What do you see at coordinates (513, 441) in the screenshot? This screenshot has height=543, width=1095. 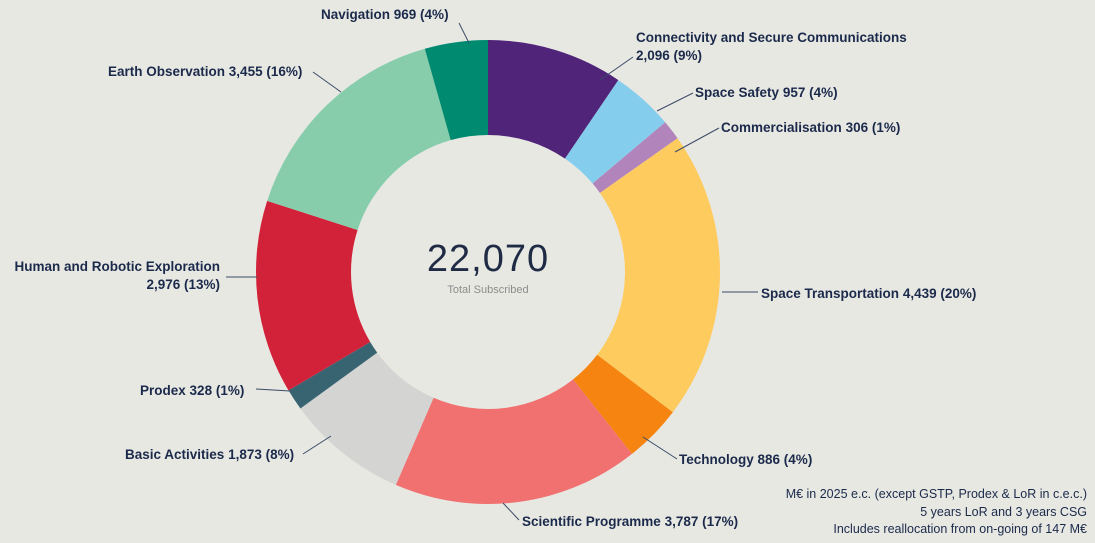 I see `segment-scientific-programme` at bounding box center [513, 441].